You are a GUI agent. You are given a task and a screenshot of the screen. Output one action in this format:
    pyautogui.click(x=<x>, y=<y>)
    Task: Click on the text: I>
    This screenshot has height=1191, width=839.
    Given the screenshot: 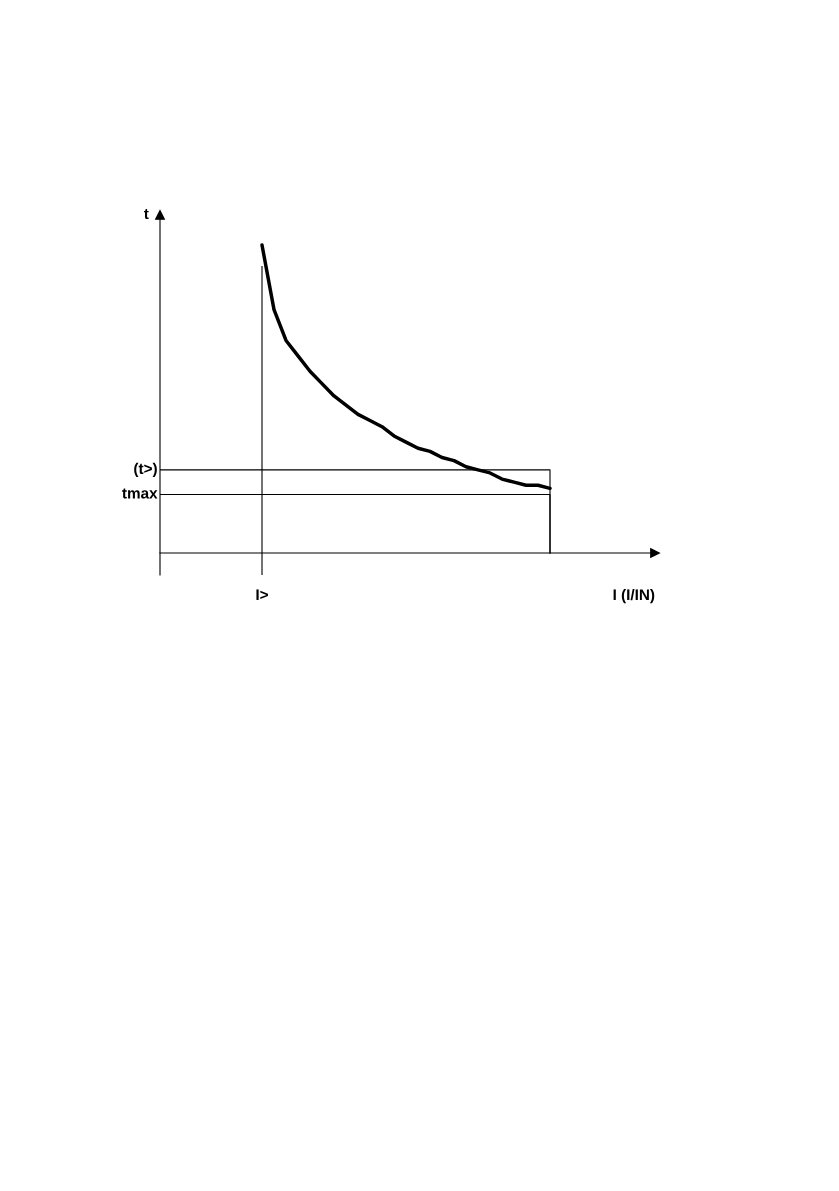 What is the action you would take?
    pyautogui.click(x=262, y=594)
    